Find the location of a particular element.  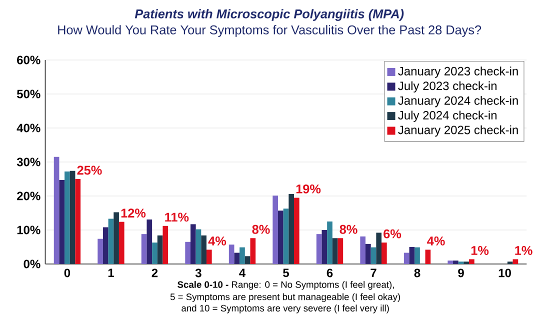

data-label: 11% is located at coordinates (177, 217).